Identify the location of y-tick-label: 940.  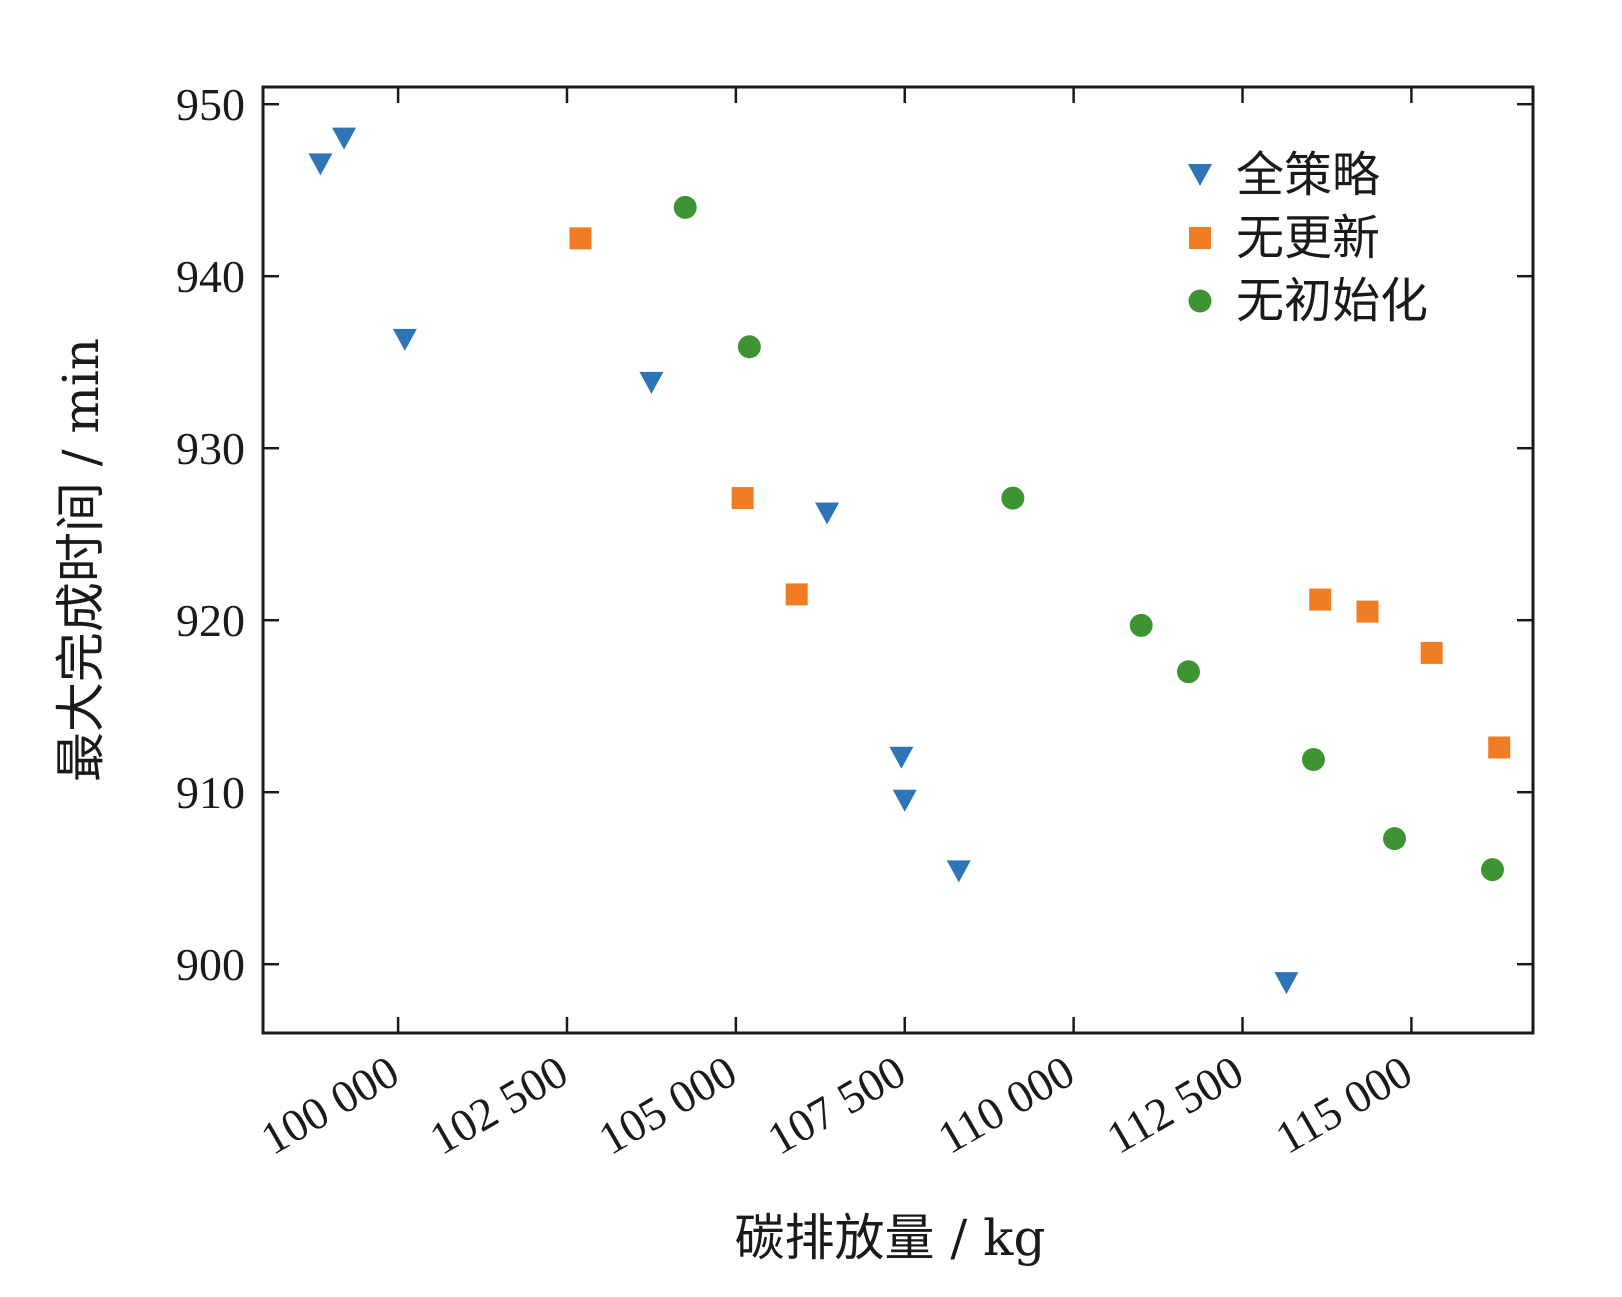
(210, 276).